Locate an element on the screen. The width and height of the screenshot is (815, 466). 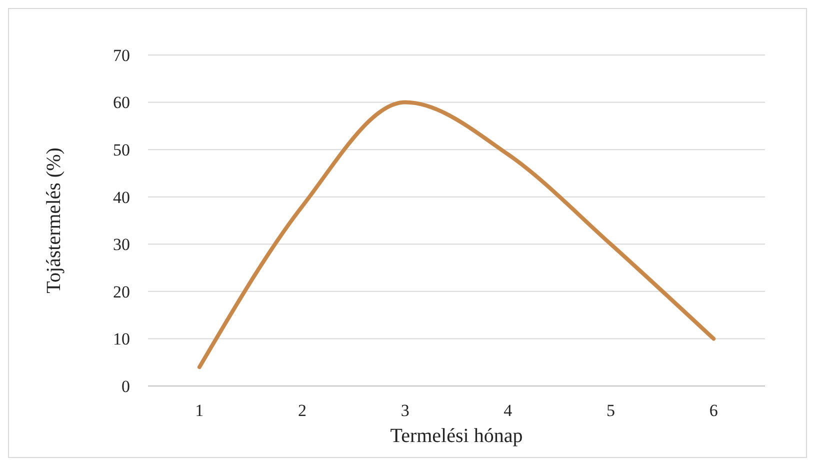
y-axis-title: Tojástermelés (%) is located at coordinates (54, 221).